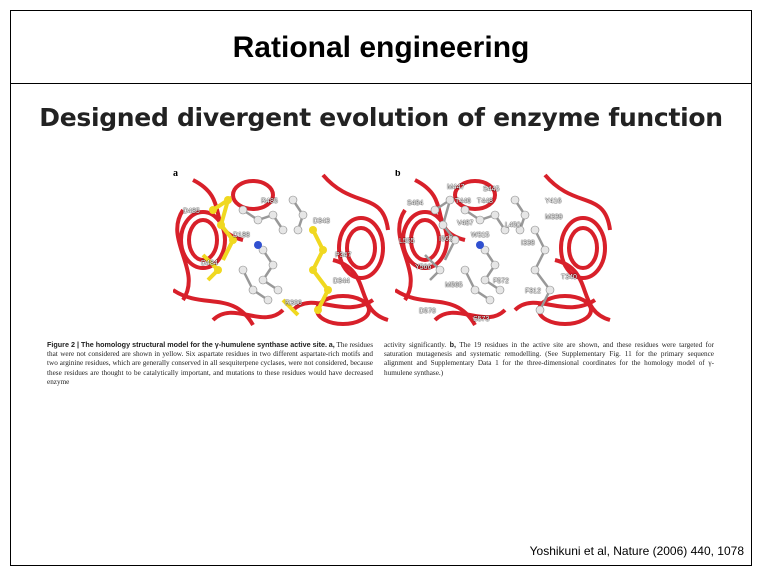 The image size is (764, 576). I want to click on residue-label: I562, so click(446, 239).